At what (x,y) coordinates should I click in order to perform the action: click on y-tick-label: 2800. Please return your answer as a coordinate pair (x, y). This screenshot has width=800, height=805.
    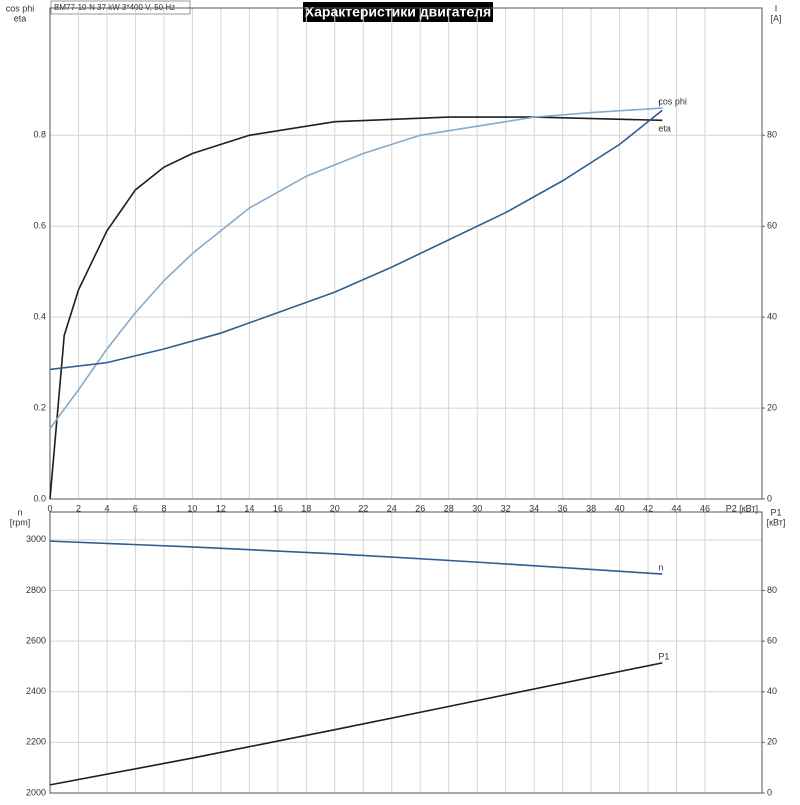
    Looking at the image, I should click on (36, 590).